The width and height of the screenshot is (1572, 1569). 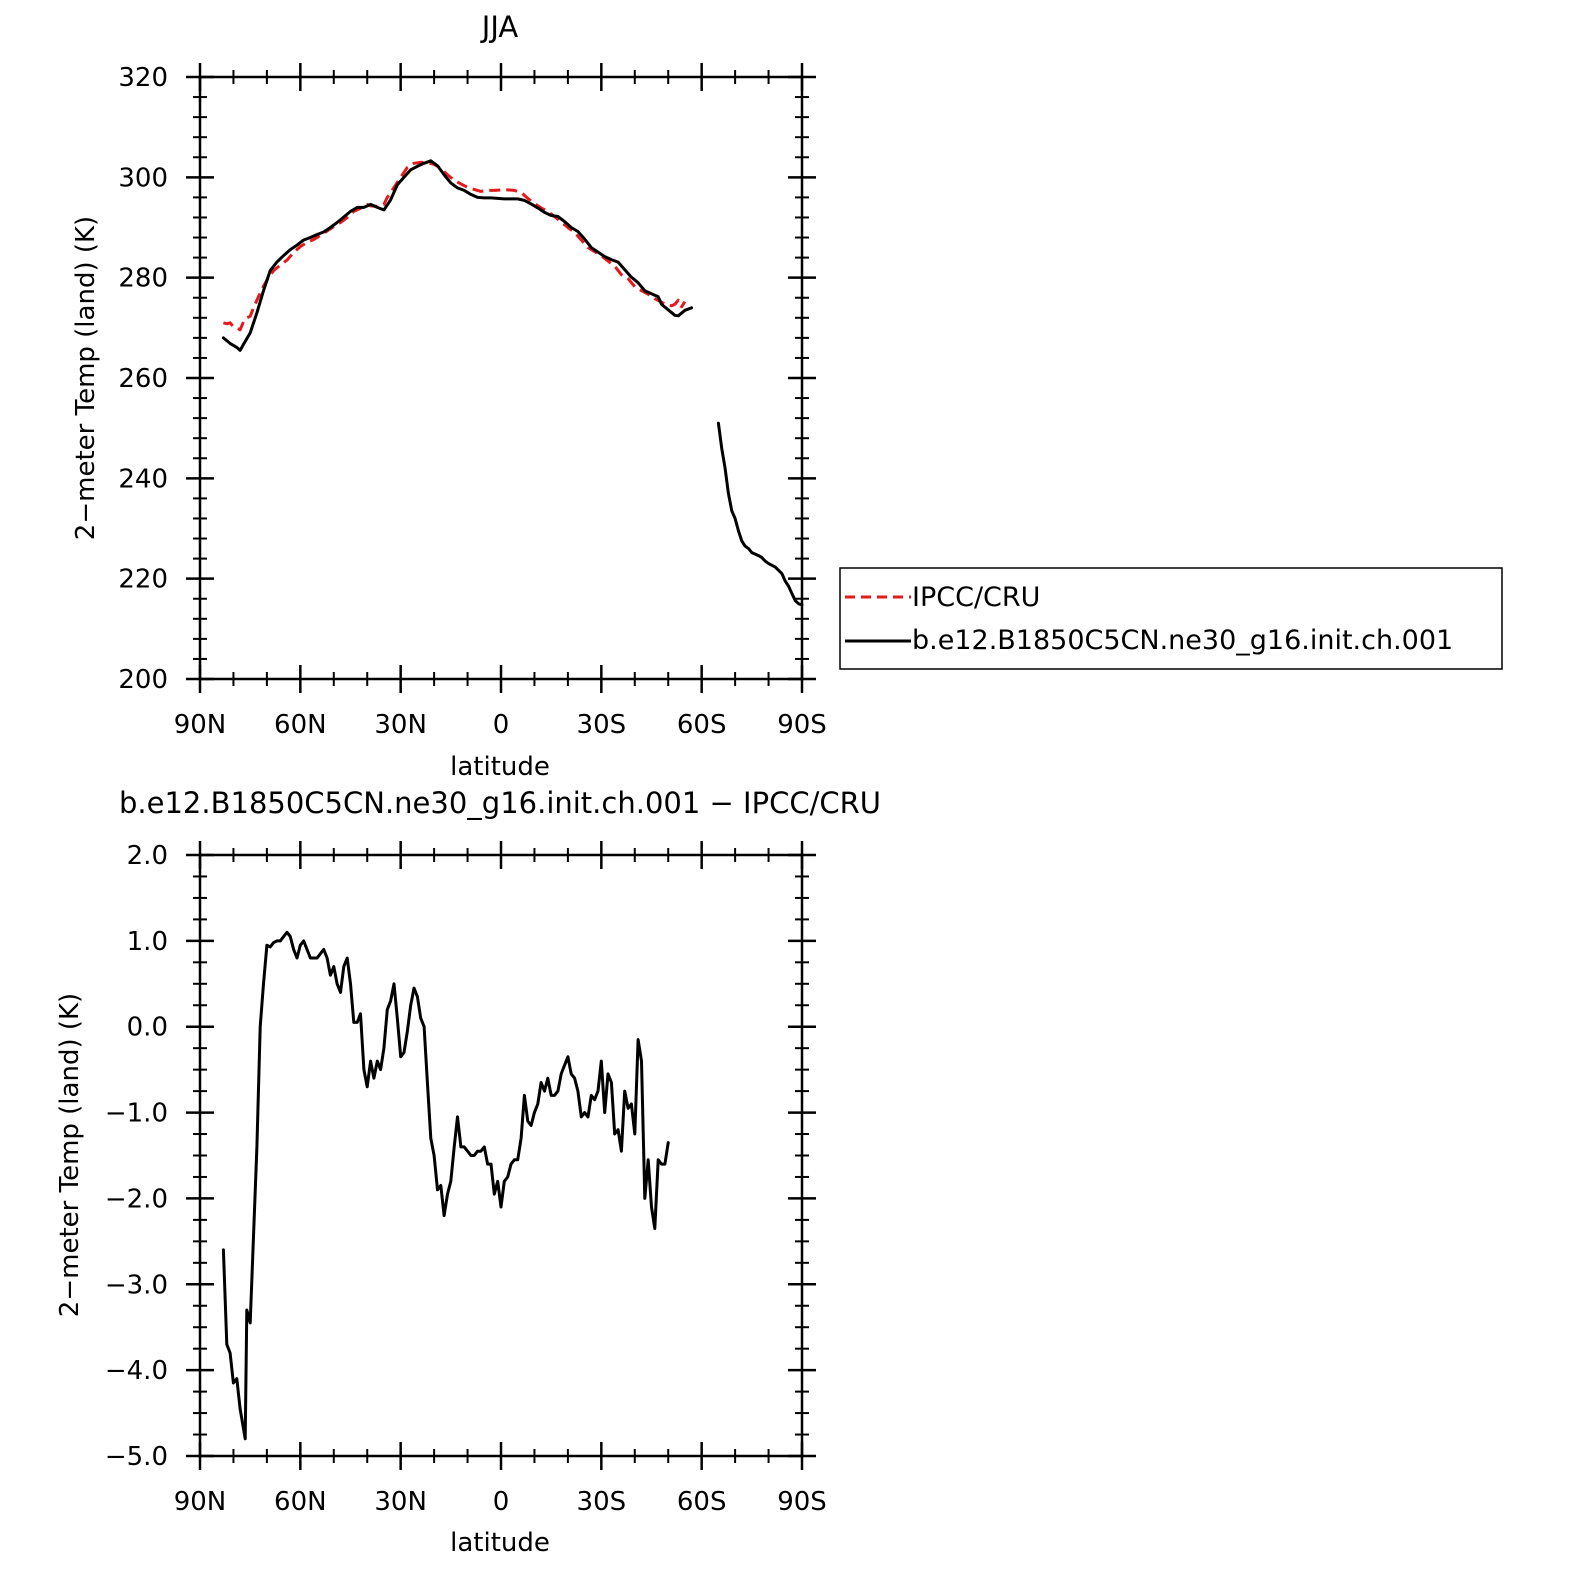 I want to click on top-x-axis-label: latitude, so click(x=500, y=767).